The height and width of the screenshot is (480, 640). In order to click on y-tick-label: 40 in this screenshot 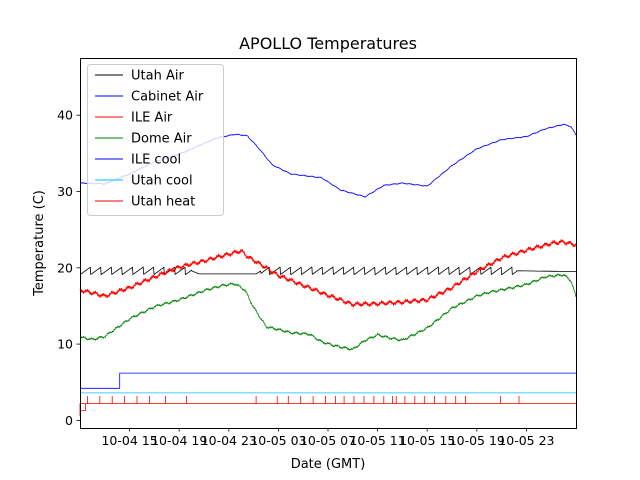, I will do `click(65, 115)`.